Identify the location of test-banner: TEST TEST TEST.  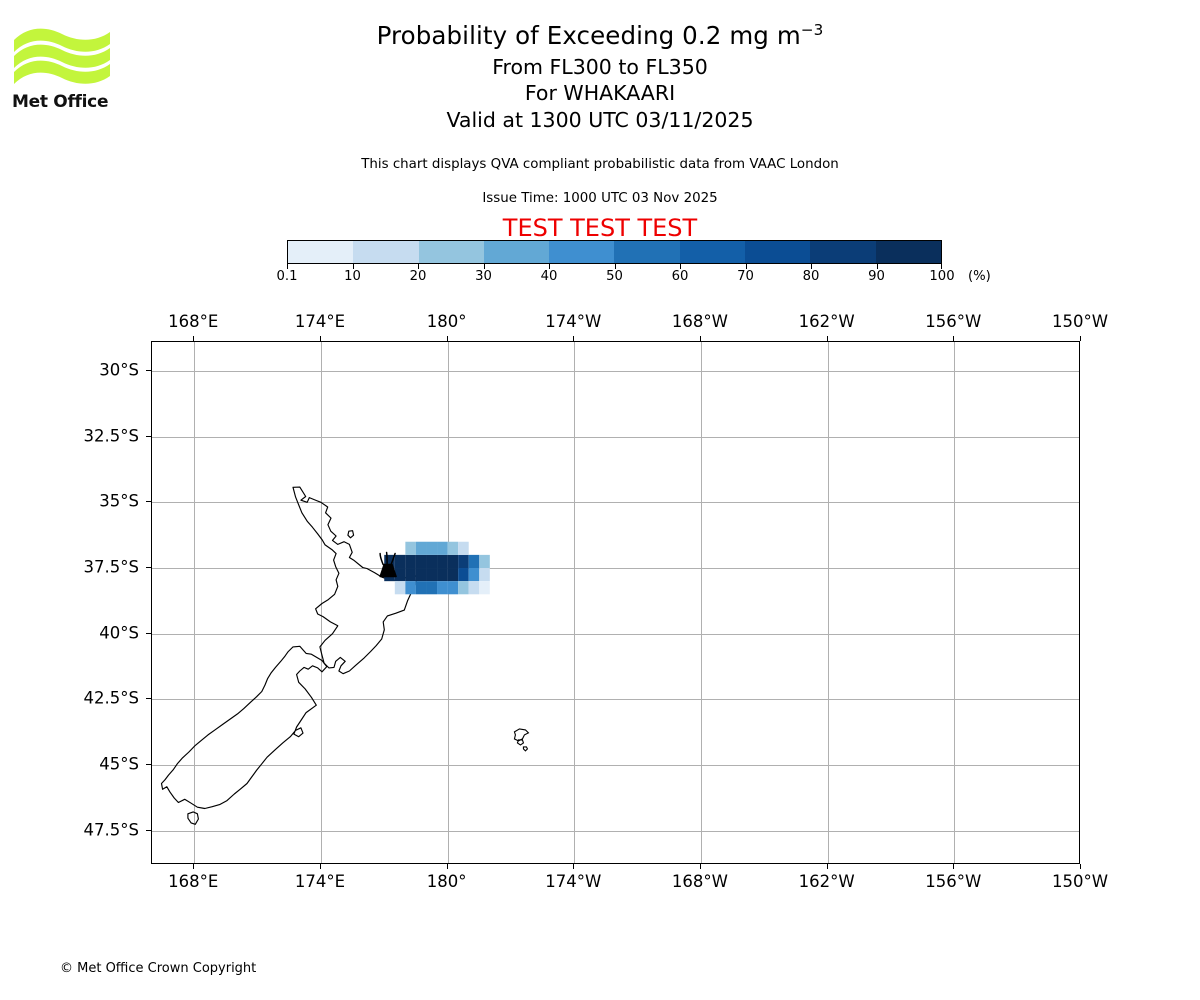
(600, 228).